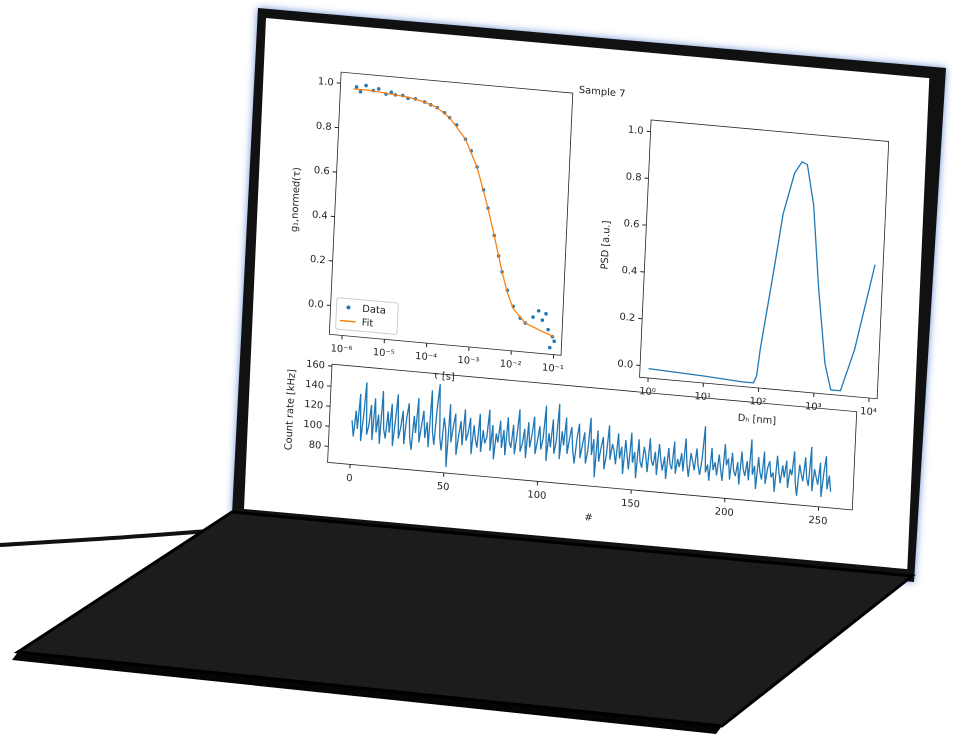 The image size is (954, 738). Describe the element at coordinates (553, 368) in the screenshot. I see `x-tick-label: 10⁻¹` at that location.